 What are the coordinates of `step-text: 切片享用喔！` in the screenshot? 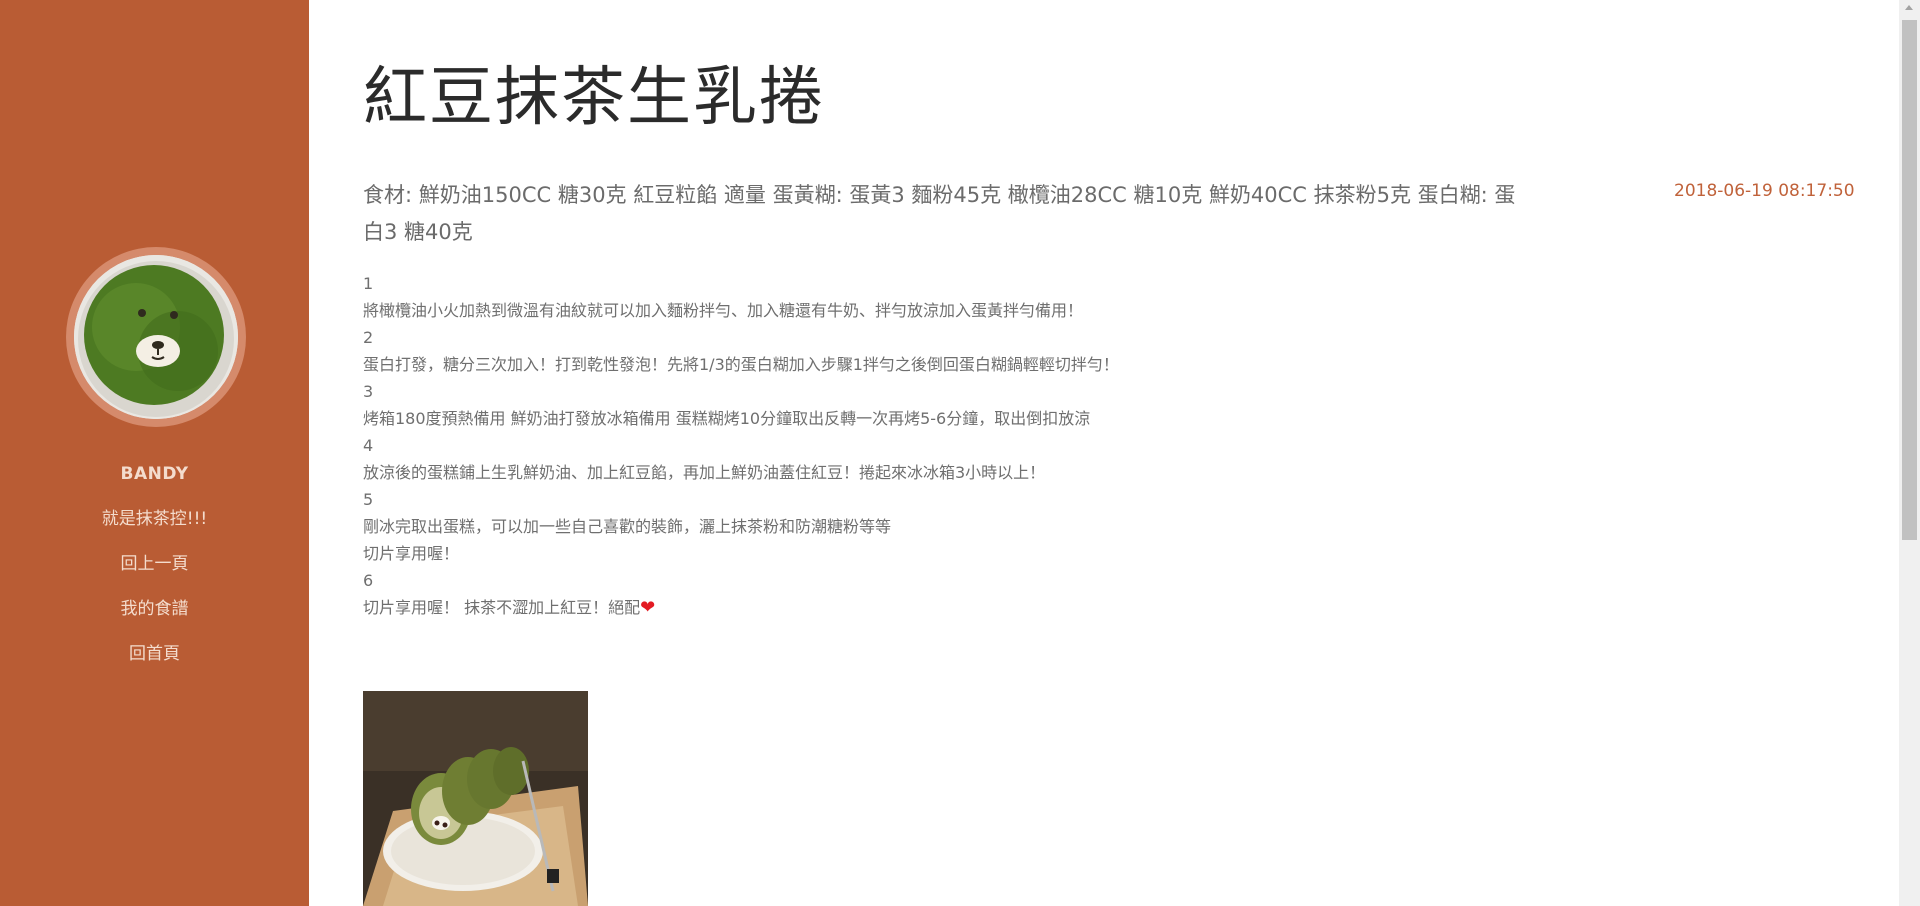 It's located at (411, 553).